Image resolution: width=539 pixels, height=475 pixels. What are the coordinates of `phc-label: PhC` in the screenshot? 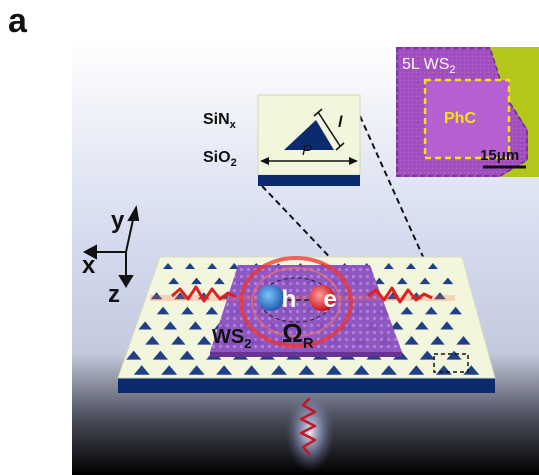 It's located at (460, 118).